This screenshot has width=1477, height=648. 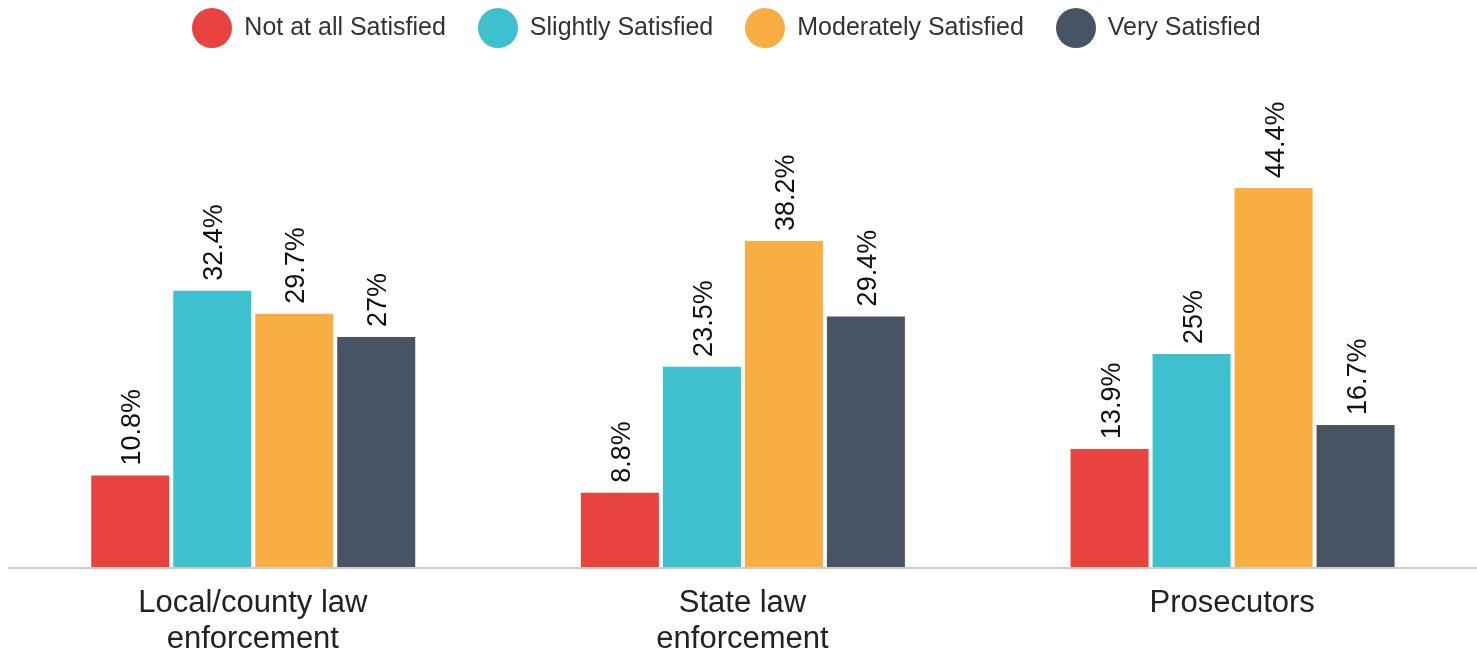 What do you see at coordinates (1356, 377) in the screenshot?
I see `data-label: 16.7%` at bounding box center [1356, 377].